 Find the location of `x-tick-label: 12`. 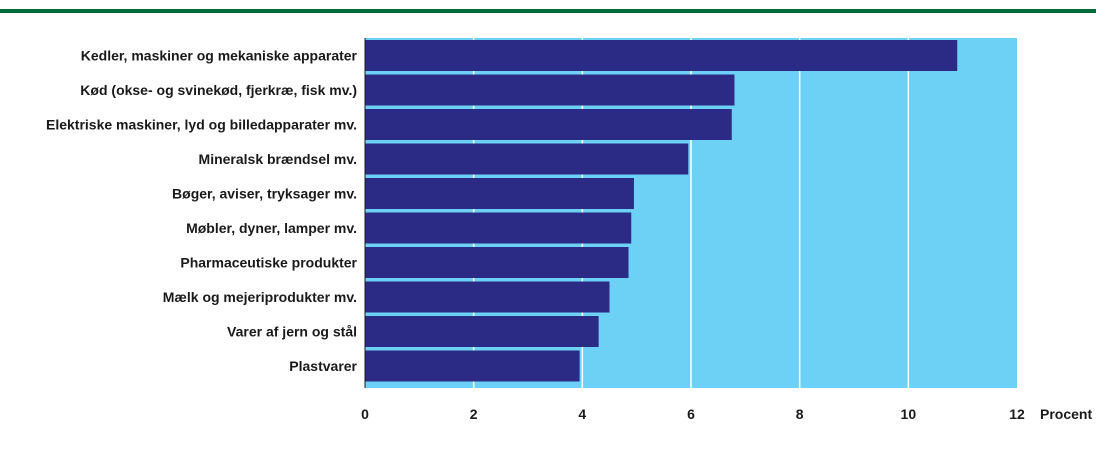

x-tick-label: 12 is located at coordinates (1017, 414).